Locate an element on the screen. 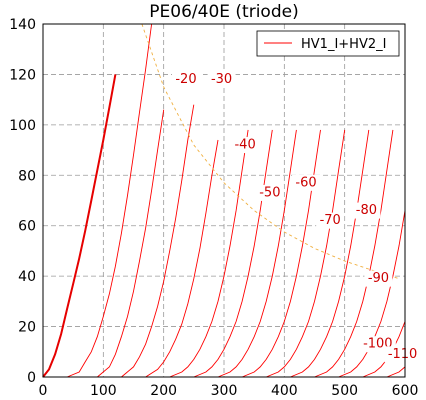 This screenshot has height=400, width=426. curve-label: -80 is located at coordinates (366, 210).